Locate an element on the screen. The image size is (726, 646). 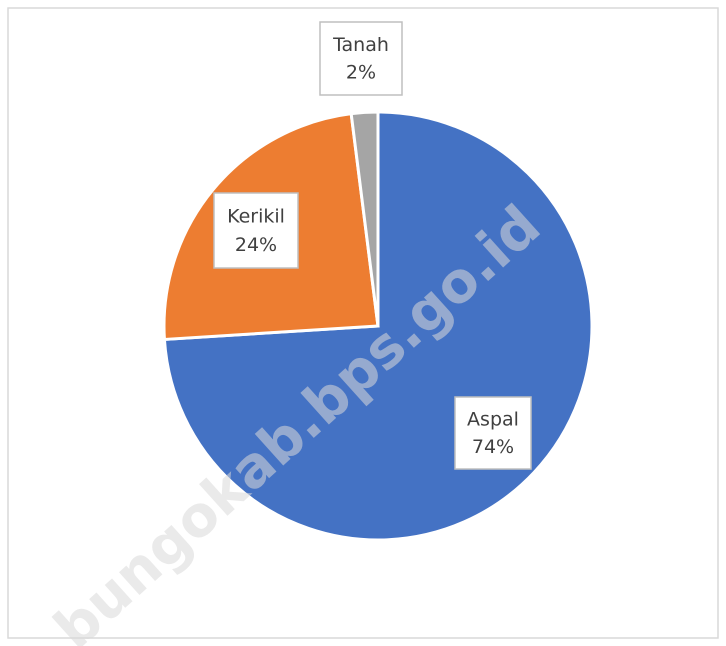
label-value: 2% is located at coordinates (361, 73).